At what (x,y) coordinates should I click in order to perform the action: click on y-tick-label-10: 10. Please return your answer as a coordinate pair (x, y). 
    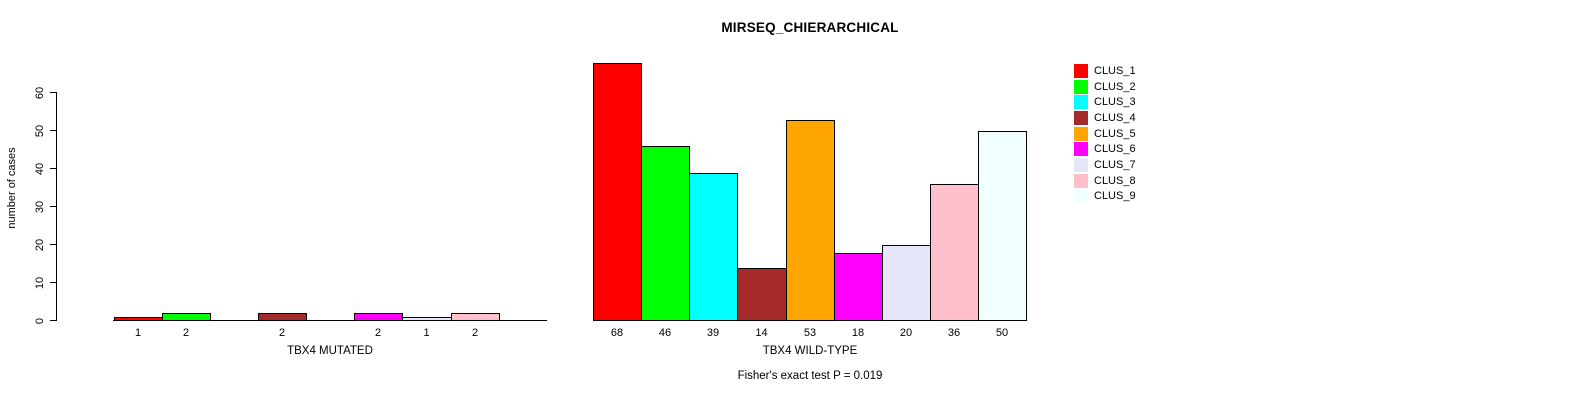
    Looking at the image, I should click on (40, 282).